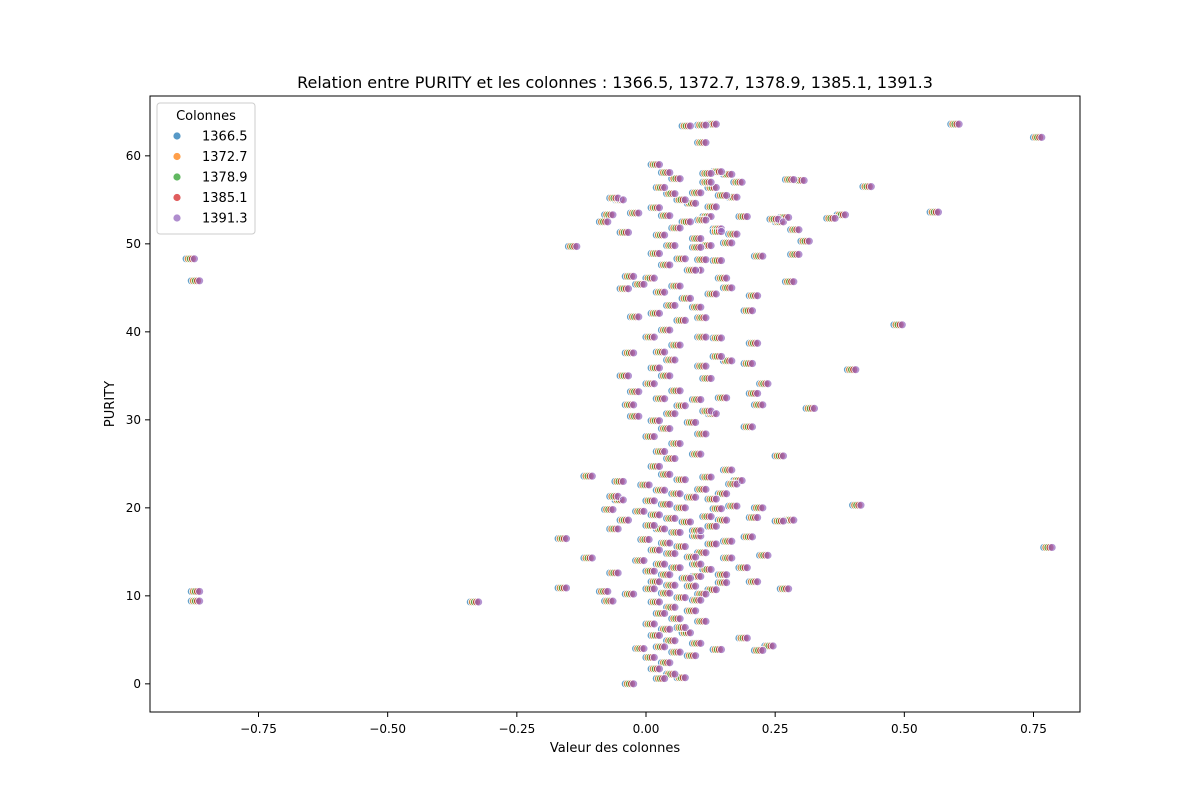  I want to click on y-tick-label: 20, so click(133, 508).